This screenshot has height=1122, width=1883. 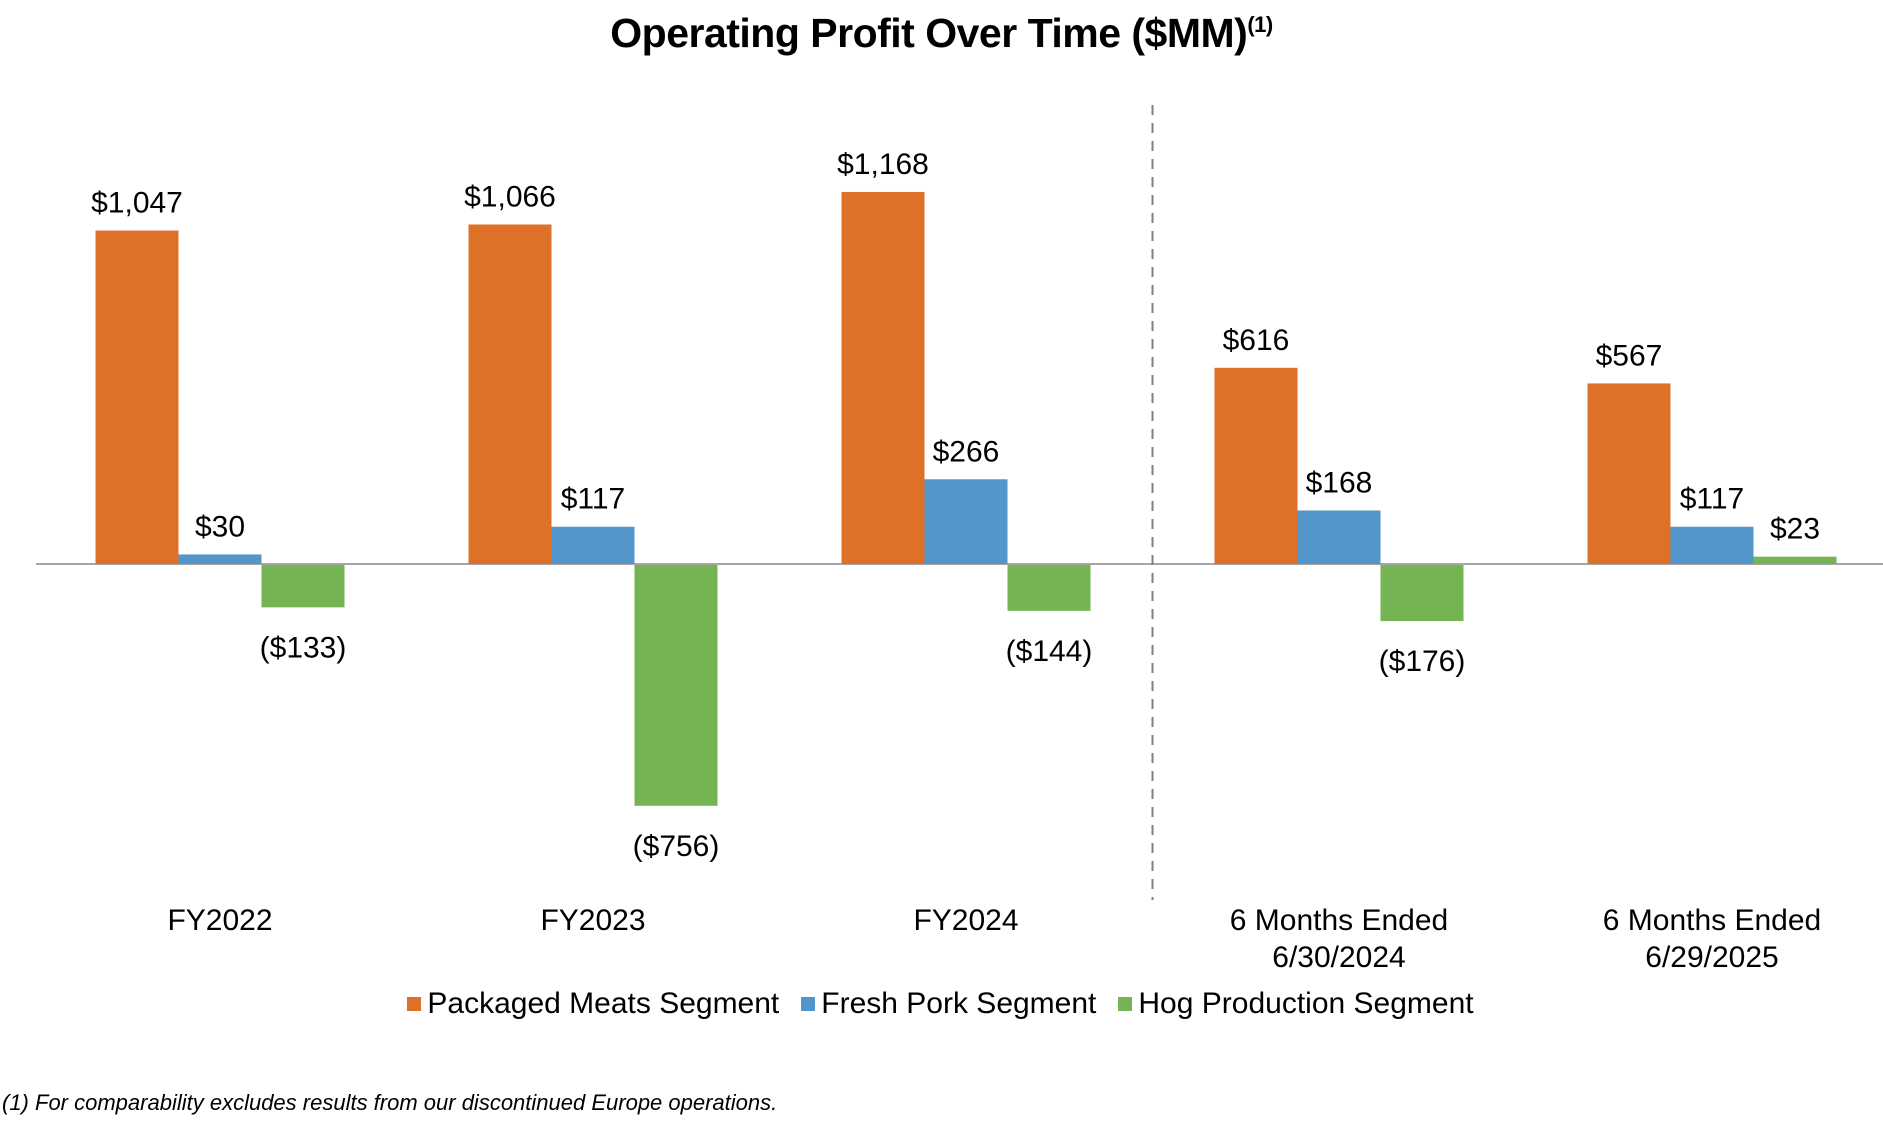 What do you see at coordinates (1795, 560) in the screenshot?
I see `bar-hog-production-segment-6-months-ended-6-29-2025` at bounding box center [1795, 560].